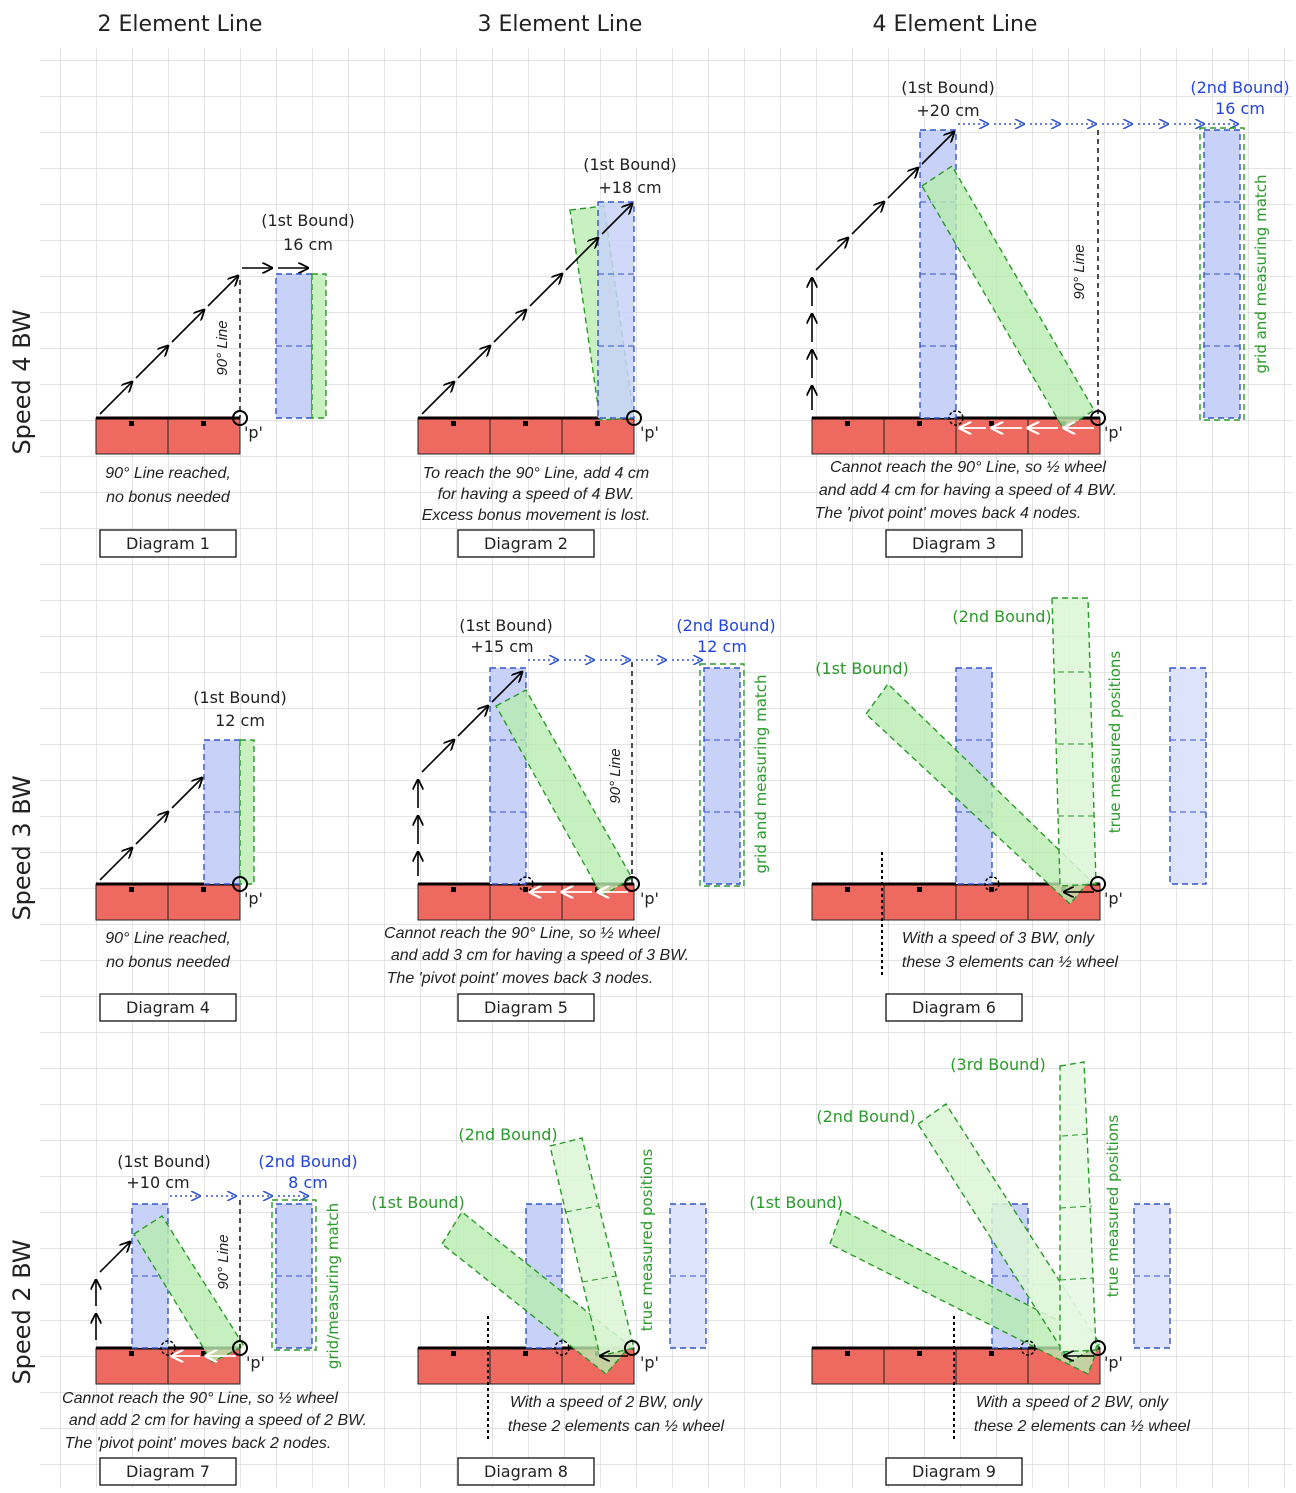 The height and width of the screenshot is (1493, 1296). I want to click on caption-line-3: The 'pivot point' moves back 4 nodes., so click(948, 513).